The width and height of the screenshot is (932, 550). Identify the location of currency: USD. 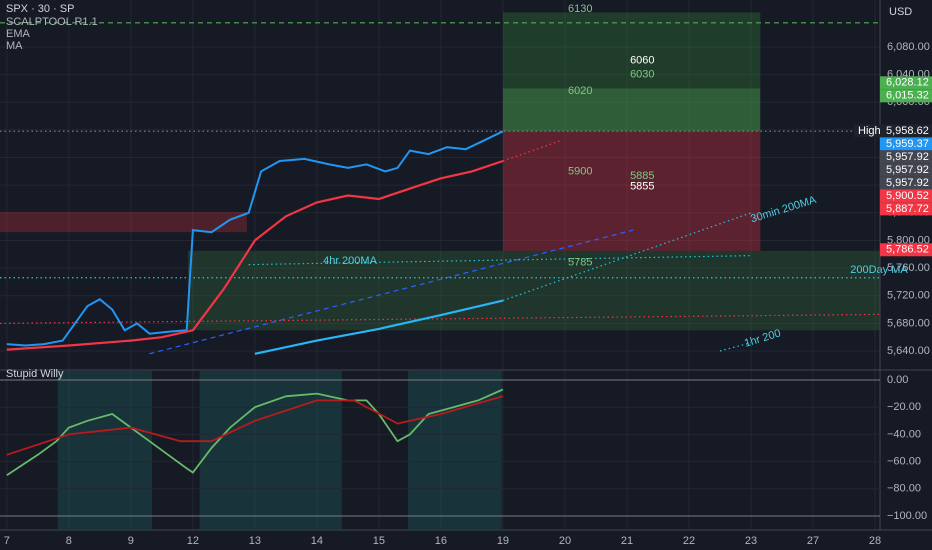
(900, 12).